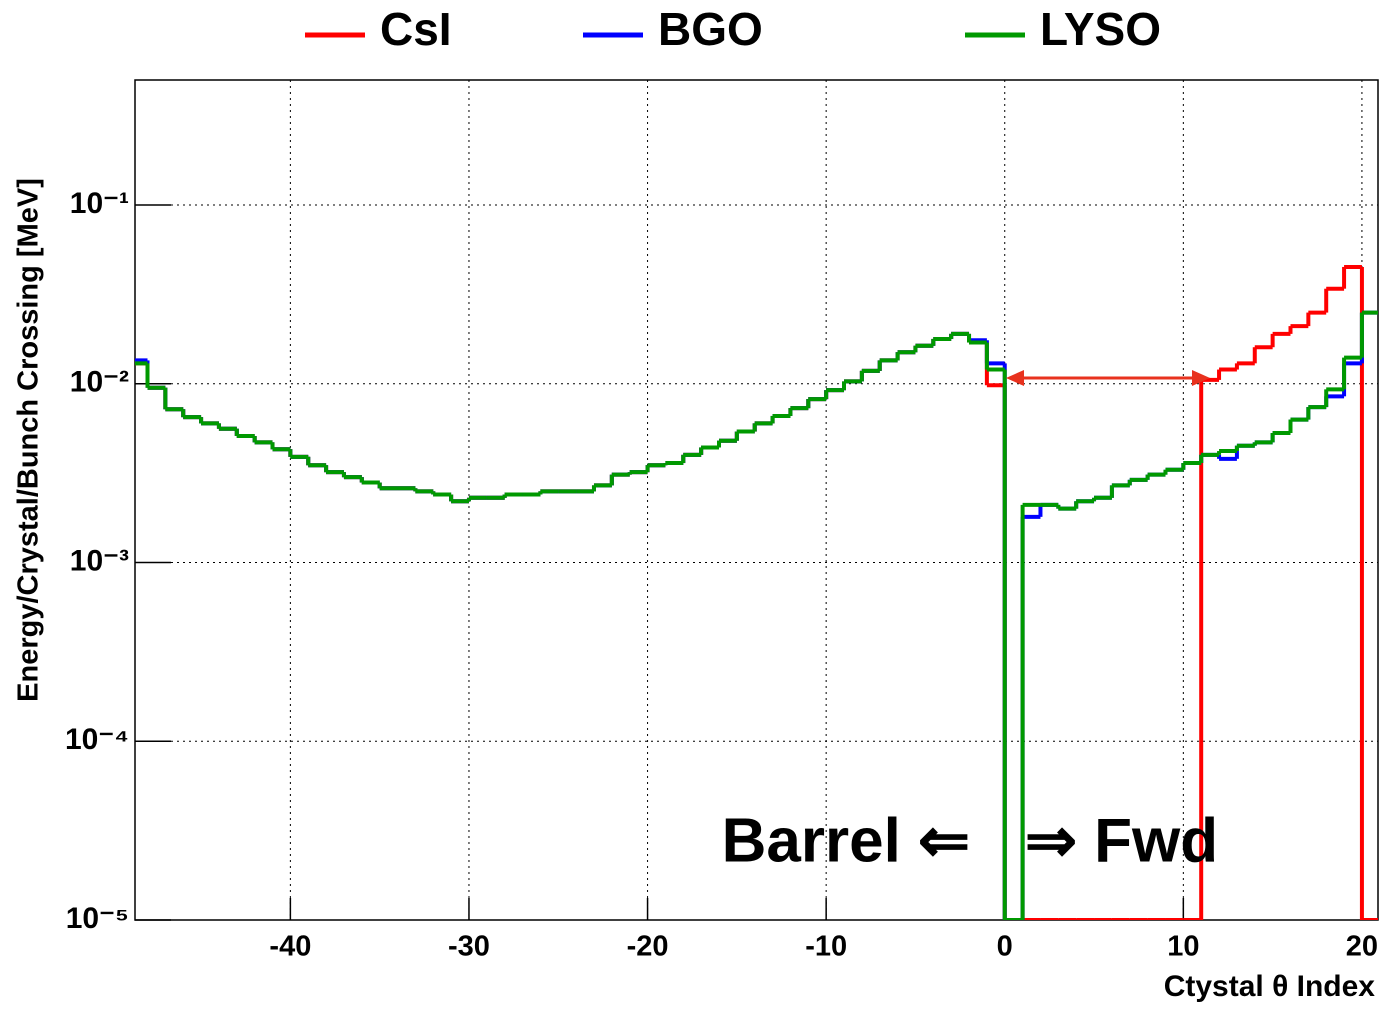 The height and width of the screenshot is (1012, 1394). Describe the element at coordinates (1121, 840) in the screenshot. I see `annotation: ⇒ Fwd` at that location.